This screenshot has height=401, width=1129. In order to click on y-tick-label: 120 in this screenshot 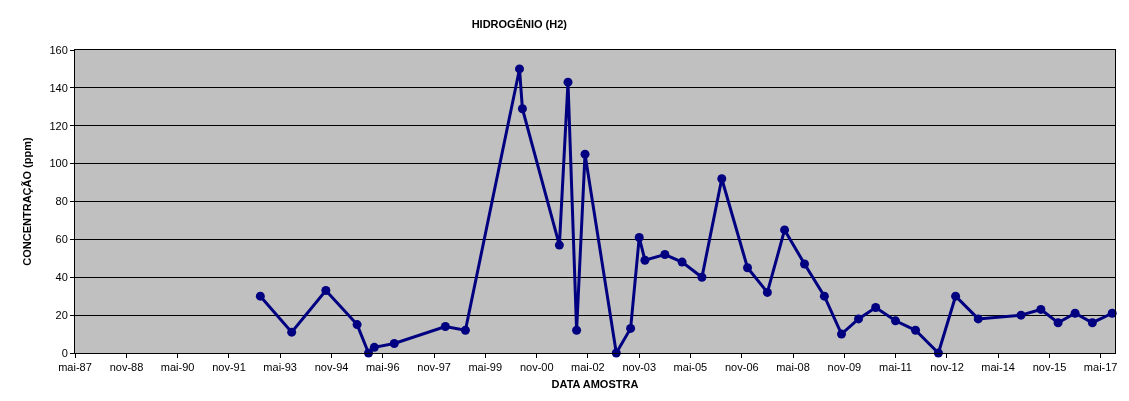, I will do `click(58, 125)`.